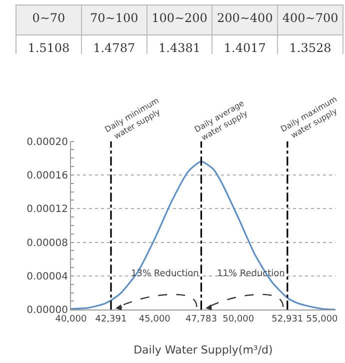  What do you see at coordinates (47, 310) in the screenshot?
I see `y-tick-label: 0.00000` at bounding box center [47, 310].